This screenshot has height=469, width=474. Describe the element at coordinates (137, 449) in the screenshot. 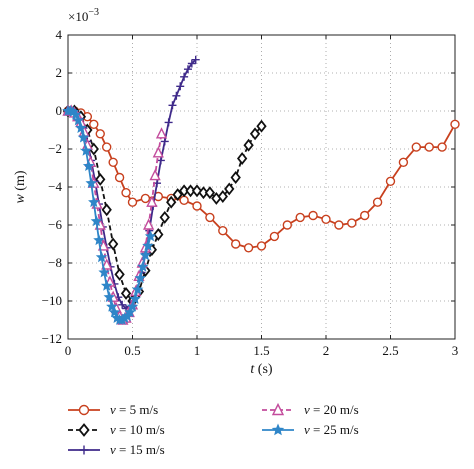

I see `legend-label: v = 15 m/s` at that location.